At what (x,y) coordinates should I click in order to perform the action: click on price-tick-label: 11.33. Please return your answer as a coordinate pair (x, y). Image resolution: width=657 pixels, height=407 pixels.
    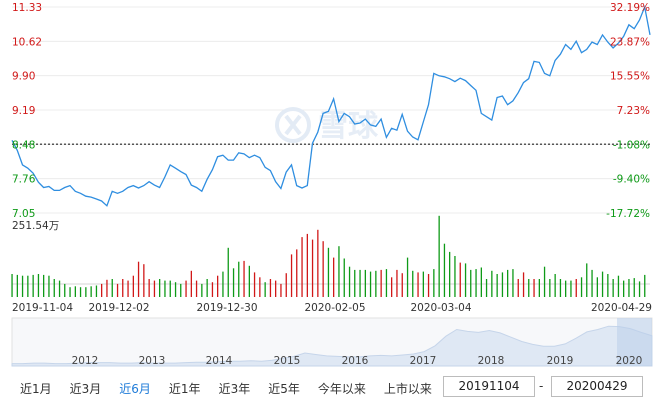
    Looking at the image, I should click on (27, 8).